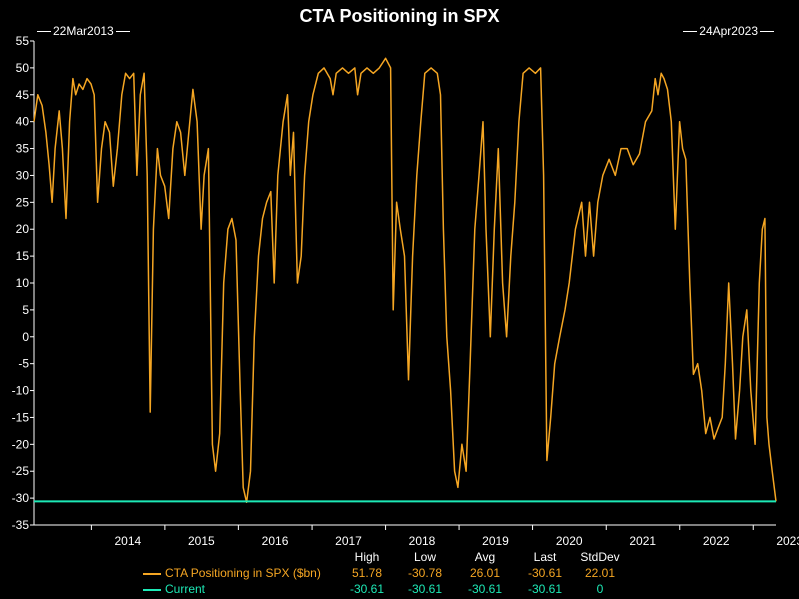 Image resolution: width=799 pixels, height=599 pixels. I want to click on y-tick-label: 55, so click(23, 41).